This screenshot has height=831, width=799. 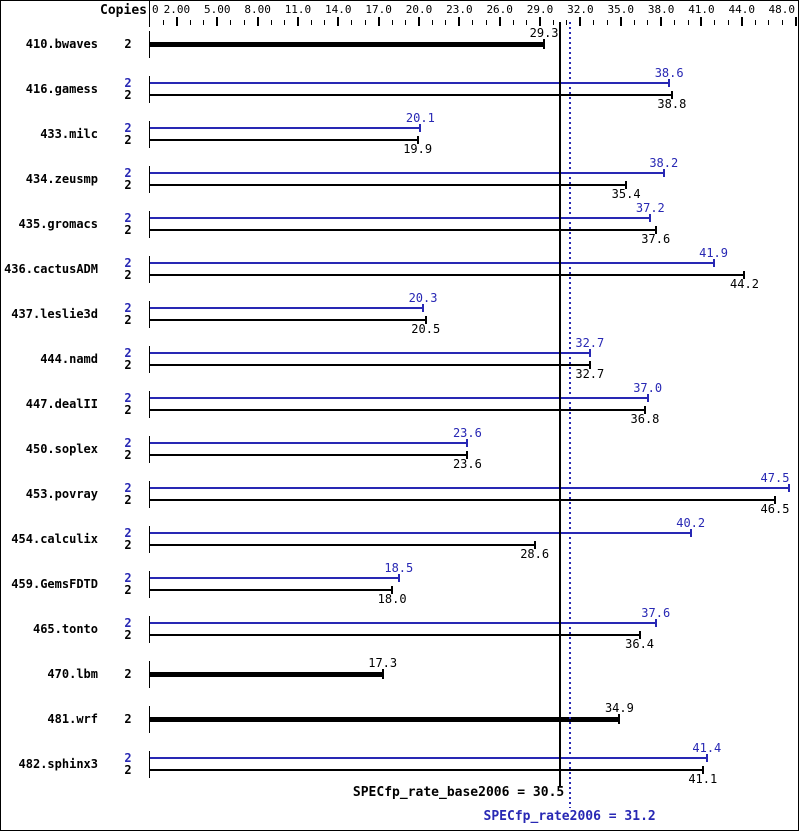 What do you see at coordinates (703, 779) in the screenshot?
I see `value-label-base: 41.1` at bounding box center [703, 779].